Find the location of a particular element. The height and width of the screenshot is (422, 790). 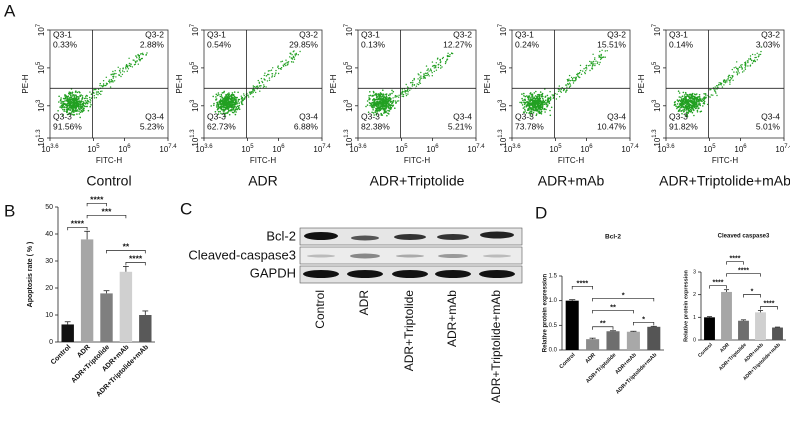

quadrant-name: Q3-2 is located at coordinates (616, 34).